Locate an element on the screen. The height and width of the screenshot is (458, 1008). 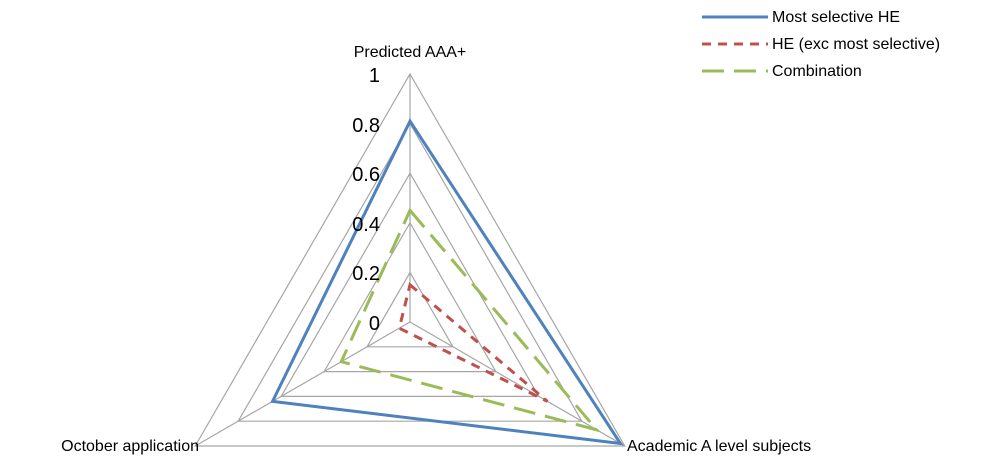
legend-item-most-selective-he: Most selective HE is located at coordinates (801, 17).